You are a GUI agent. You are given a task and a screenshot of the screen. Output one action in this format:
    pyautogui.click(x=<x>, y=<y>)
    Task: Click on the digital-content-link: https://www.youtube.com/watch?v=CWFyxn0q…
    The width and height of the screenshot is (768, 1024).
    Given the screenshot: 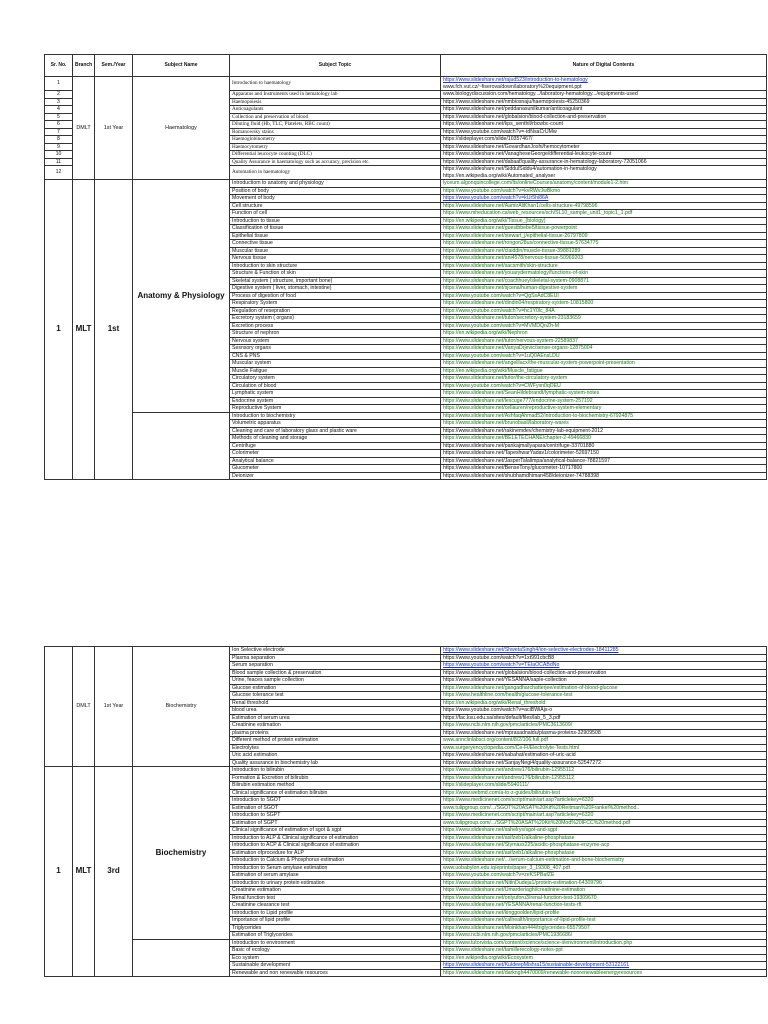 What is the action you would take?
    pyautogui.click(x=502, y=385)
    